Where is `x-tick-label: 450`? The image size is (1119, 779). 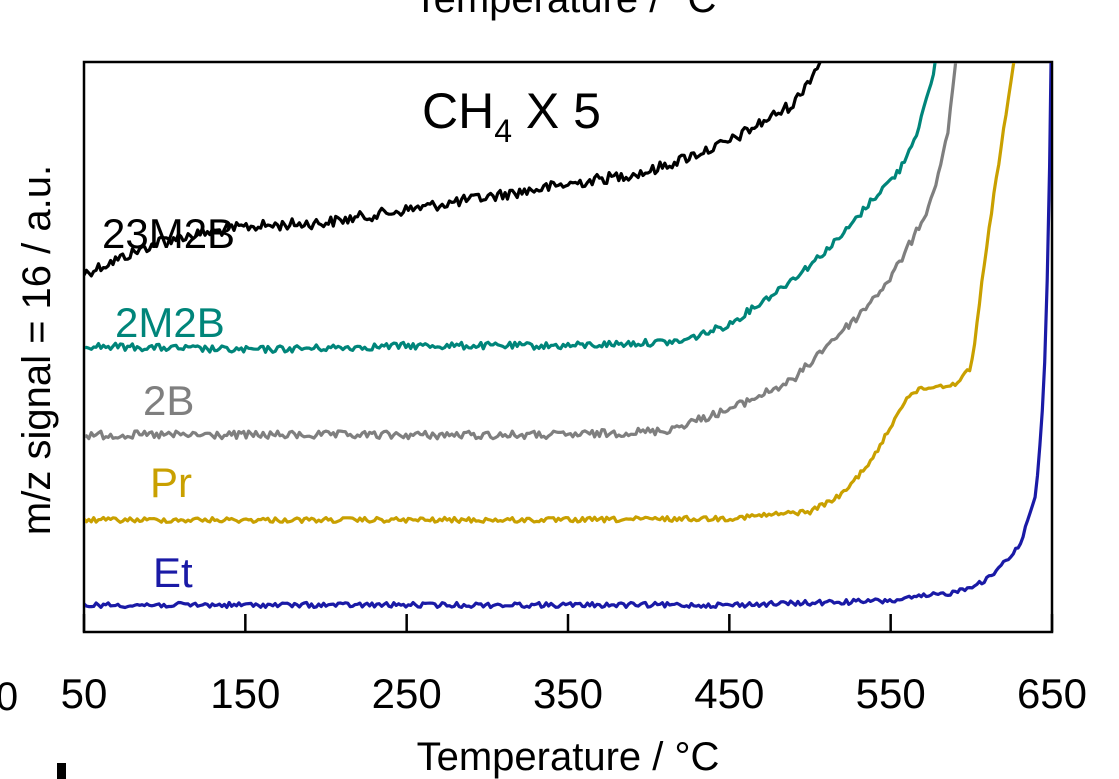 x-tick-label: 450 is located at coordinates (729, 693).